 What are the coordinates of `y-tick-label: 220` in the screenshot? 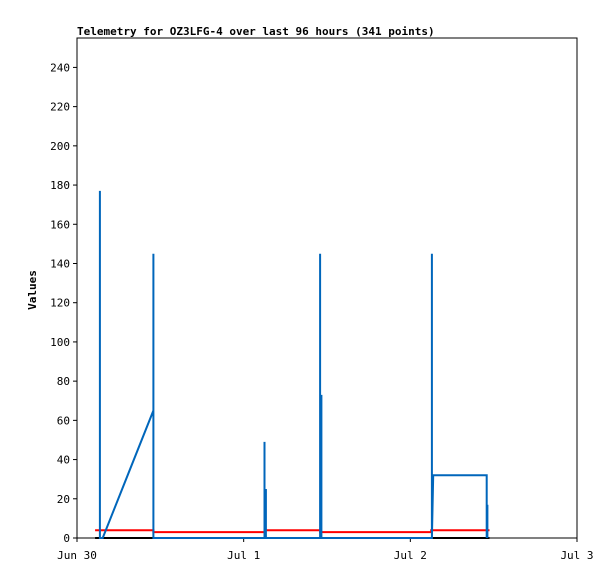 It's located at (60, 107).